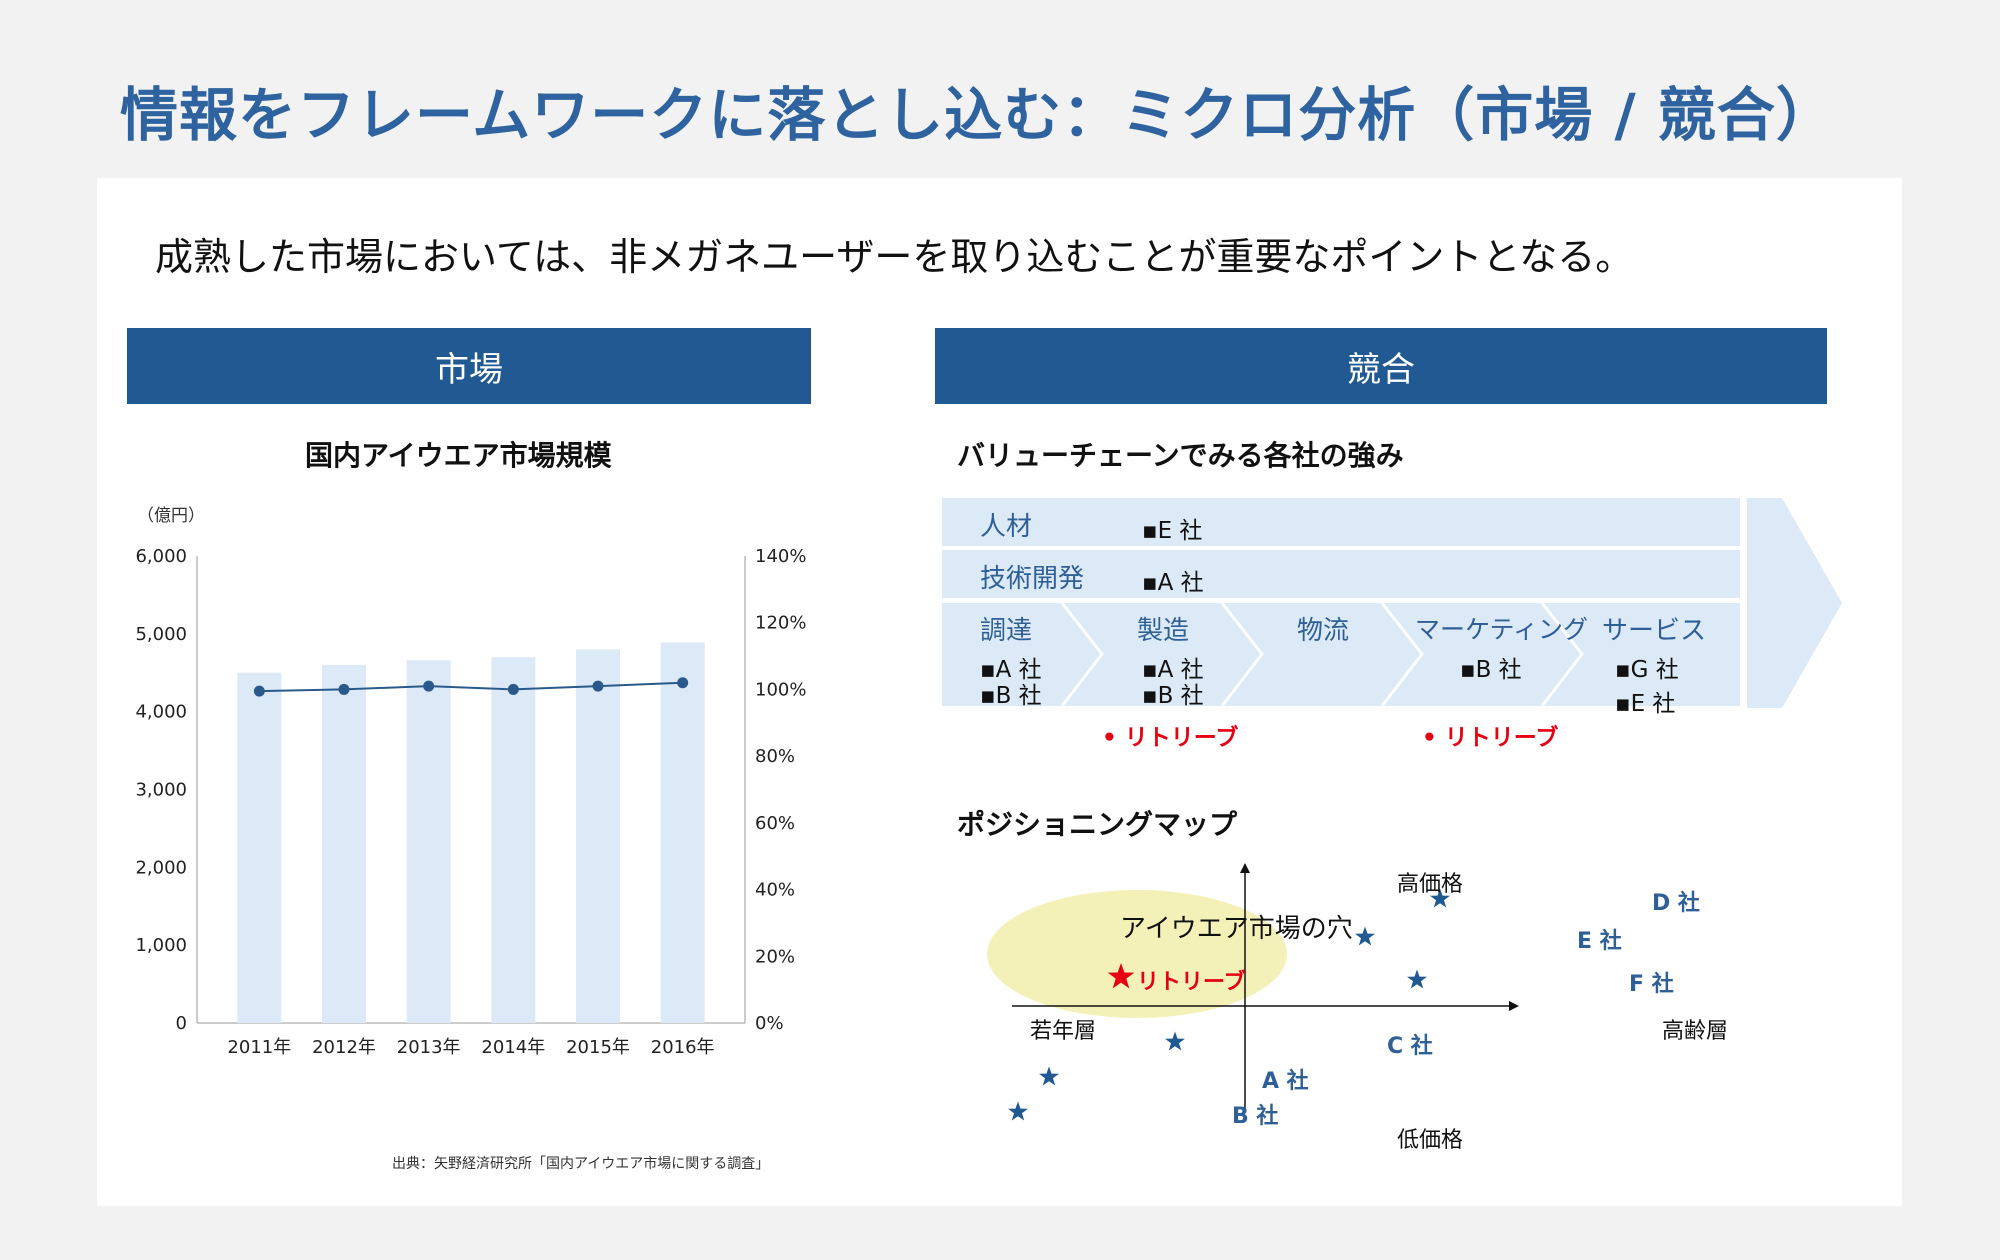  Describe the element at coordinates (1695, 1031) in the screenshot. I see `pm-axis-right: 高齢層` at that location.